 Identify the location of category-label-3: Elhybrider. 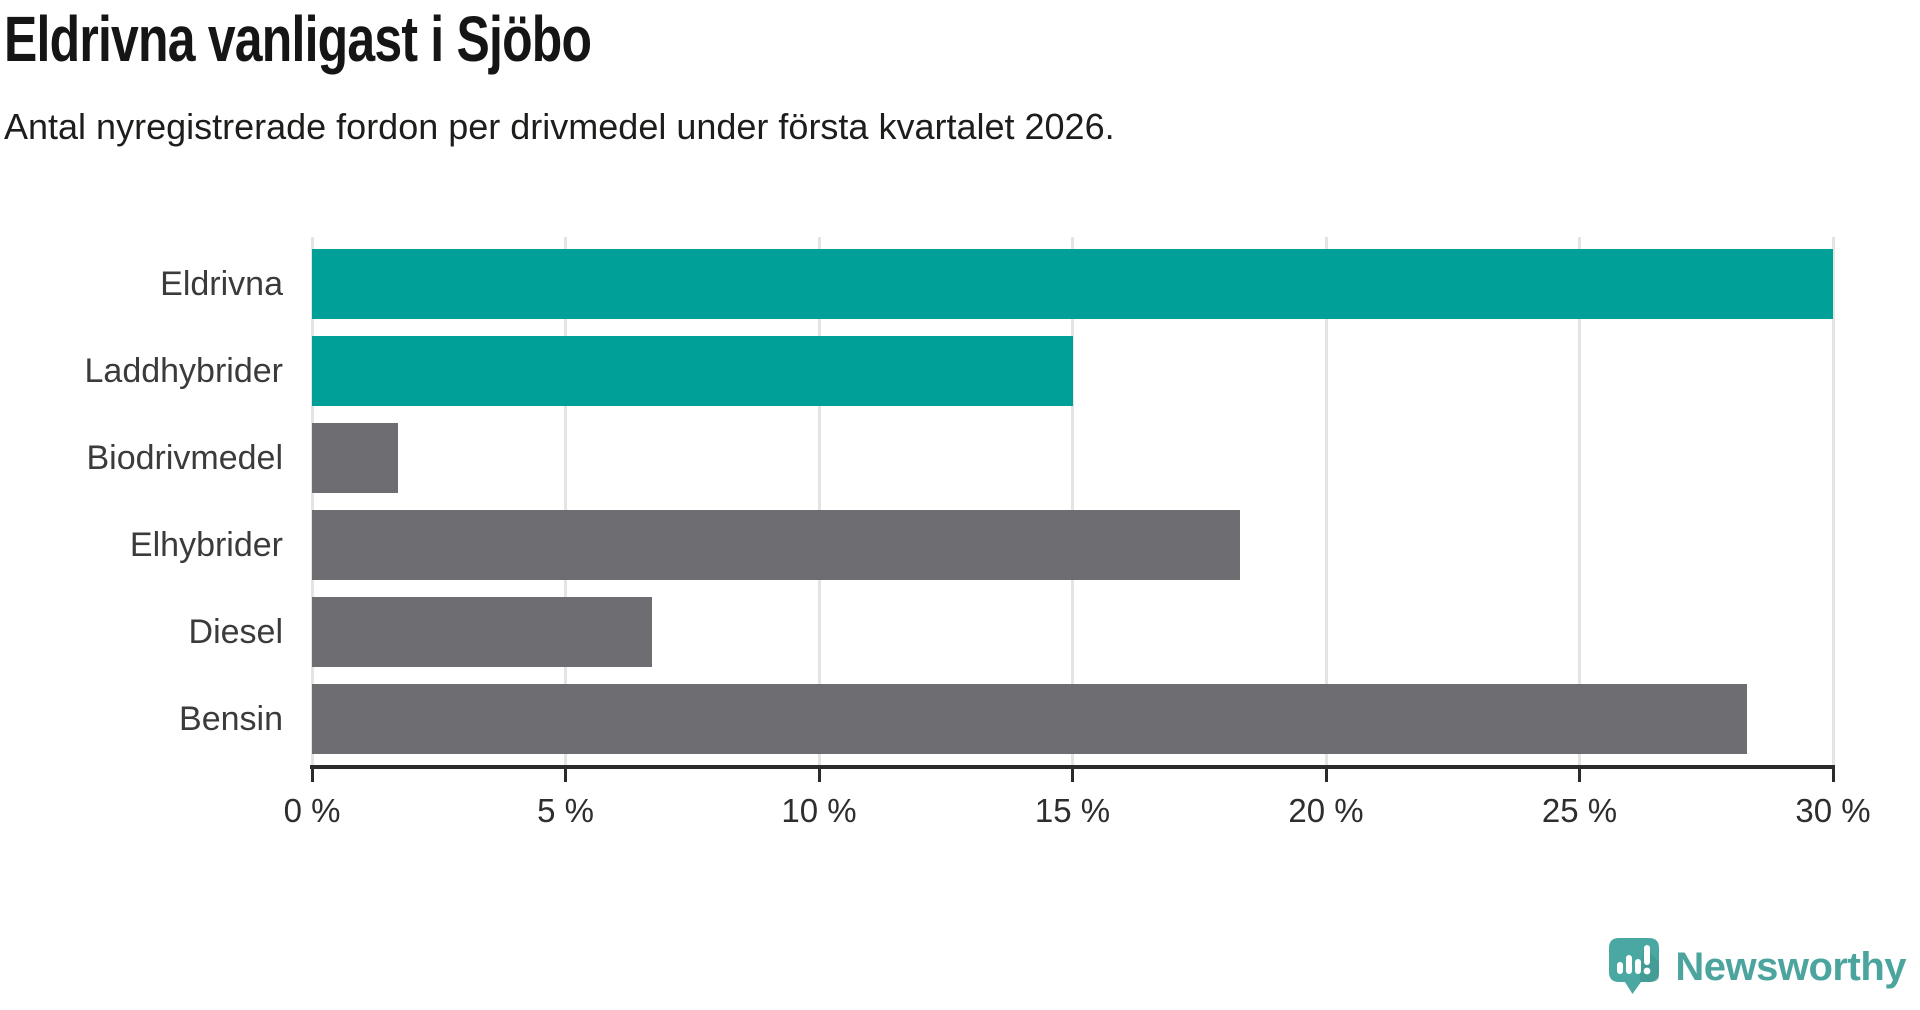
(206, 544).